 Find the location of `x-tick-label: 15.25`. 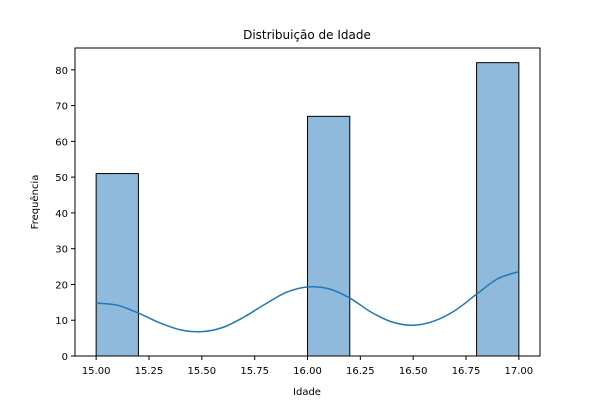

x-tick-label: 15.25 is located at coordinates (149, 371).